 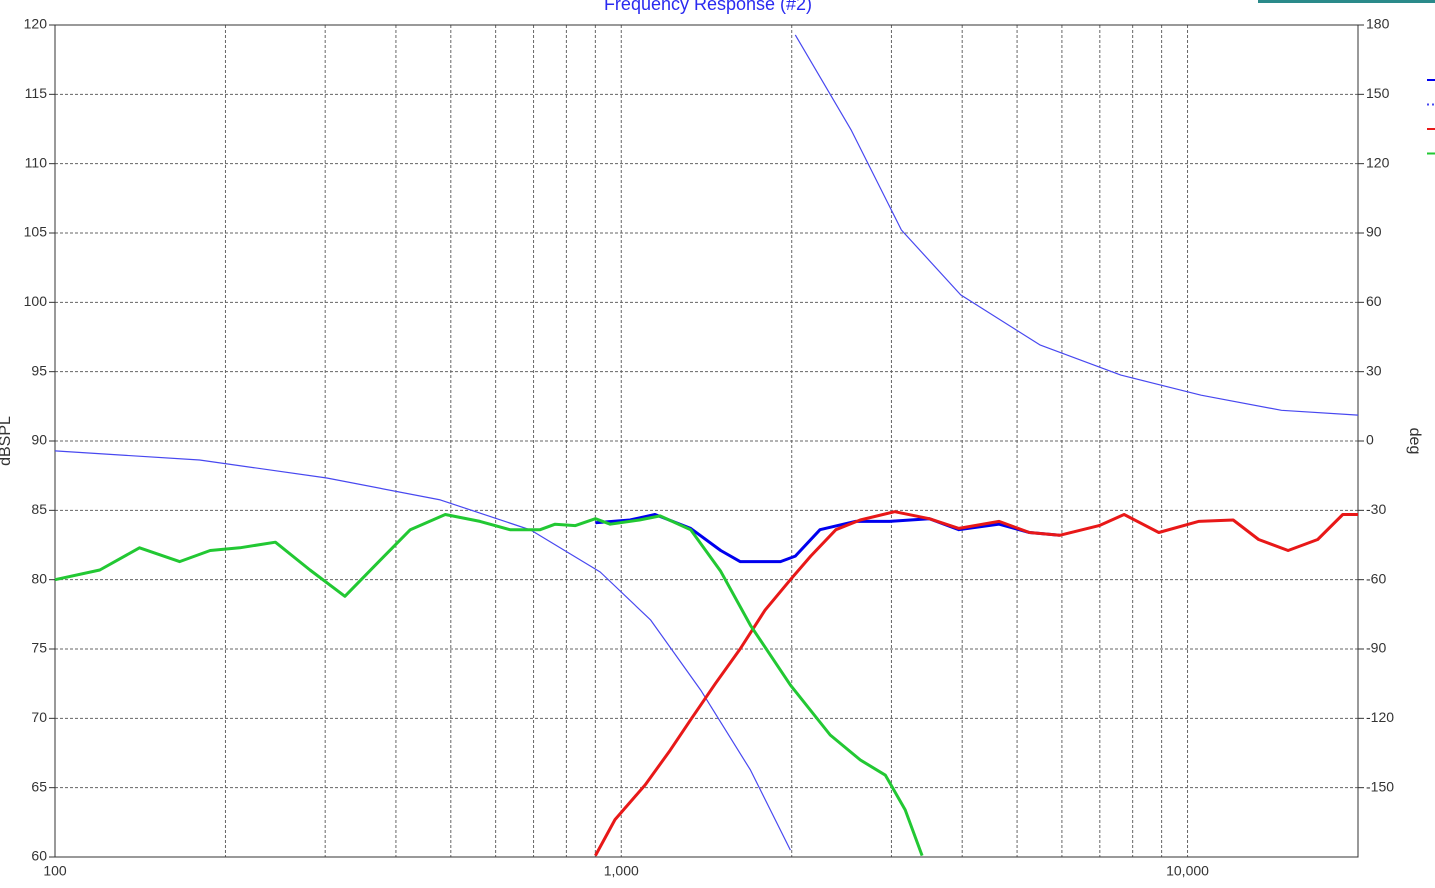 What do you see at coordinates (1380, 786) in the screenshot?
I see `y2-tick-label: -150` at bounding box center [1380, 786].